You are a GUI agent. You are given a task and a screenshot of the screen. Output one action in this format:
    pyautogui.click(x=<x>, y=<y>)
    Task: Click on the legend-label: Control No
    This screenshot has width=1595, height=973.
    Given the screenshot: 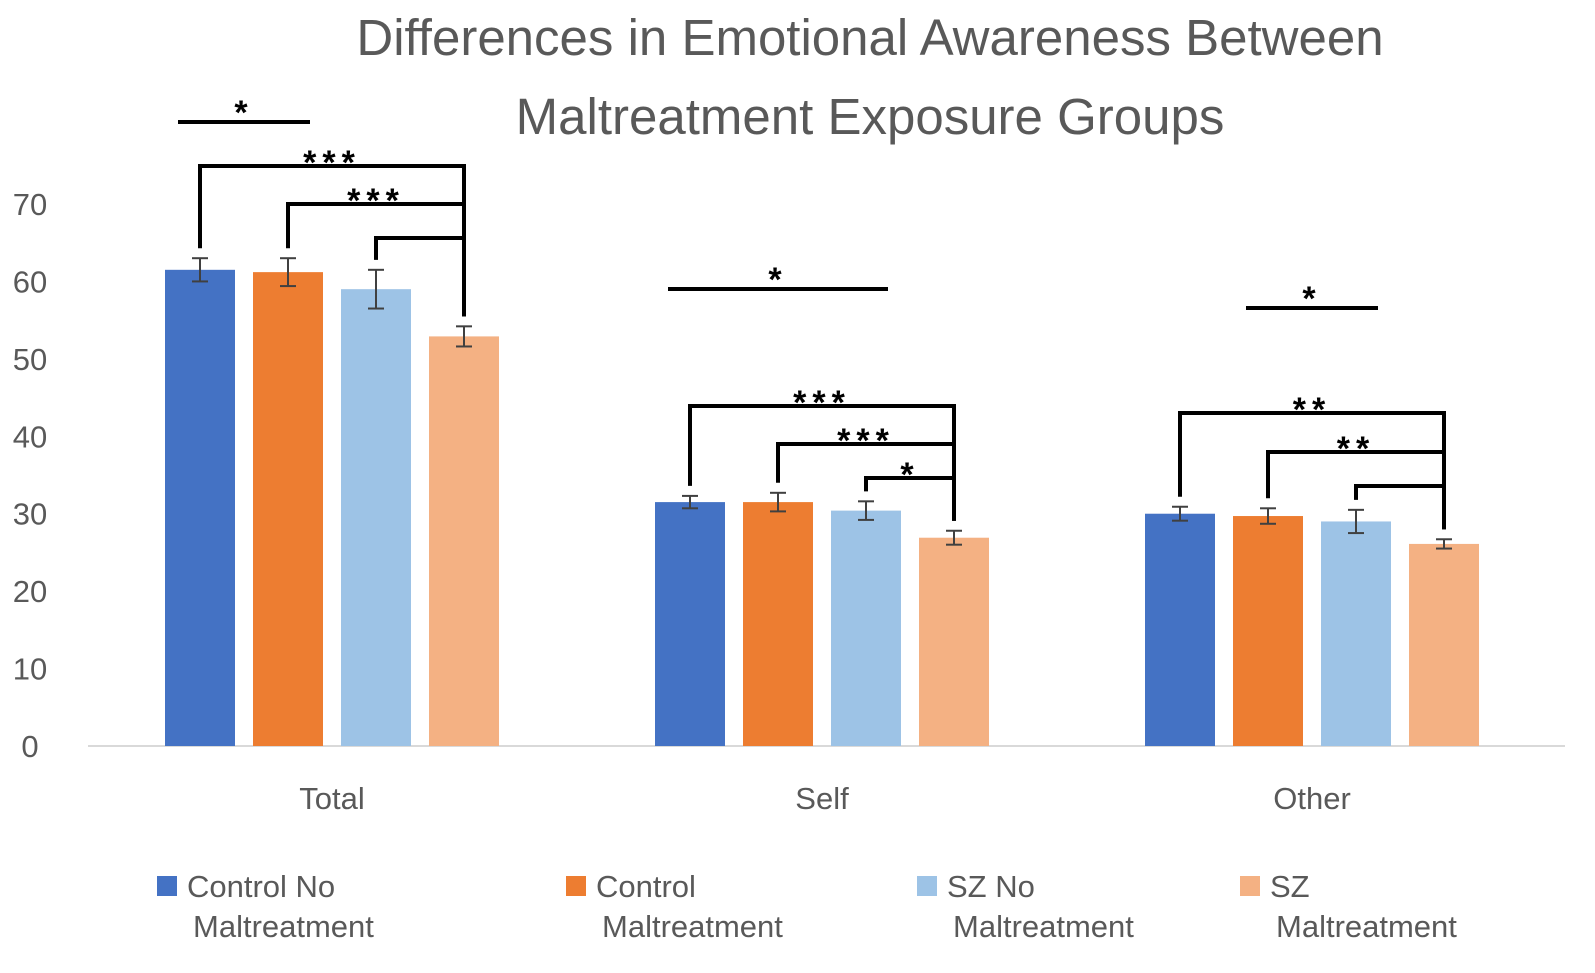 What is the action you would take?
    pyautogui.click(x=261, y=886)
    